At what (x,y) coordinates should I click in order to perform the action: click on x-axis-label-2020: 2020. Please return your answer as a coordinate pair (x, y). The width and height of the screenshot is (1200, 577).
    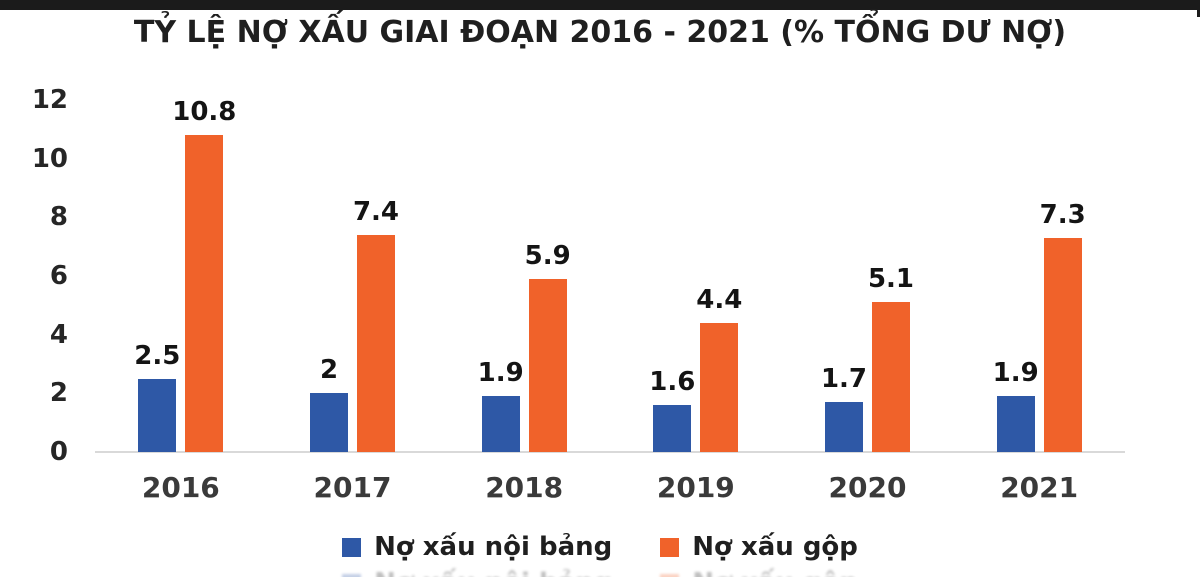
    Looking at the image, I should click on (867, 487).